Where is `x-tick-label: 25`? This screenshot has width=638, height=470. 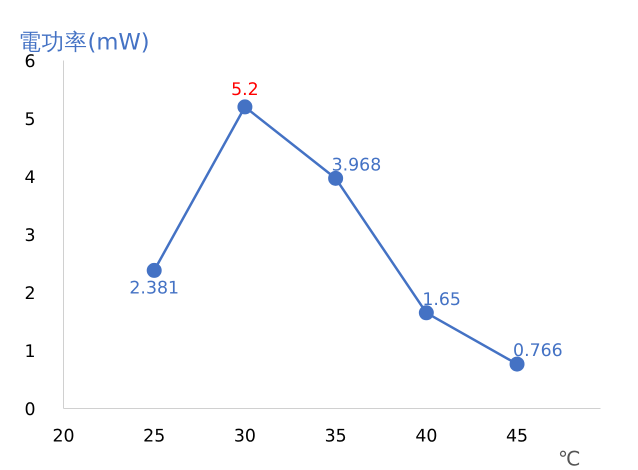 x-tick-label: 25 is located at coordinates (154, 436).